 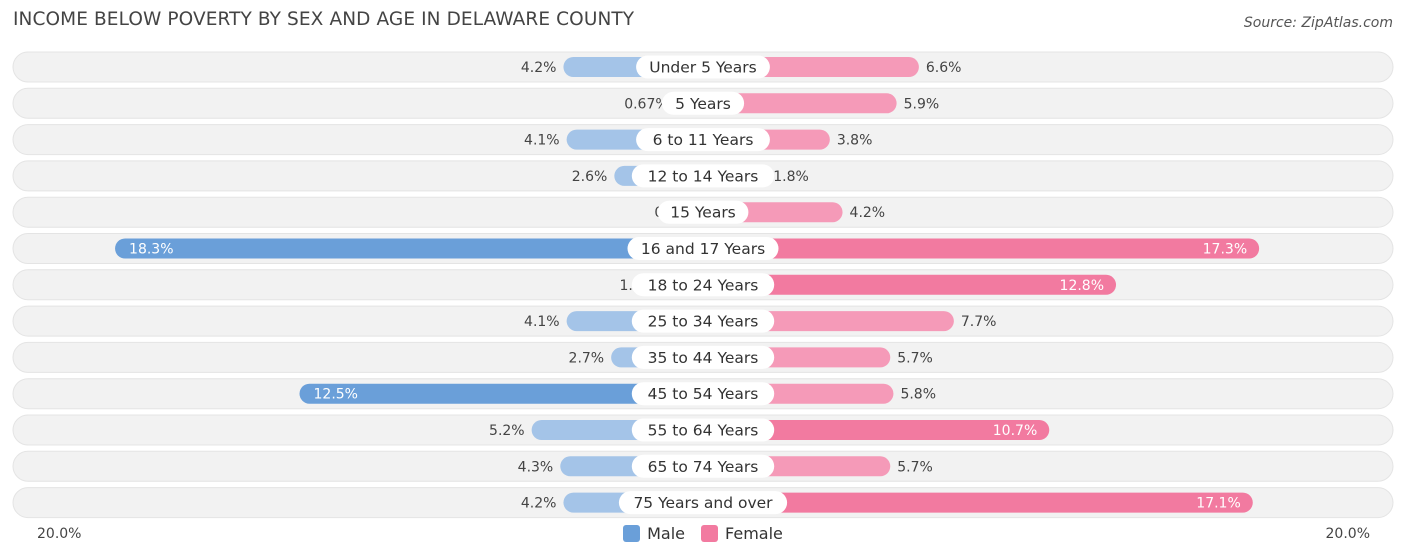 I want to click on value-label-male: 18.3%, so click(x=151, y=250).